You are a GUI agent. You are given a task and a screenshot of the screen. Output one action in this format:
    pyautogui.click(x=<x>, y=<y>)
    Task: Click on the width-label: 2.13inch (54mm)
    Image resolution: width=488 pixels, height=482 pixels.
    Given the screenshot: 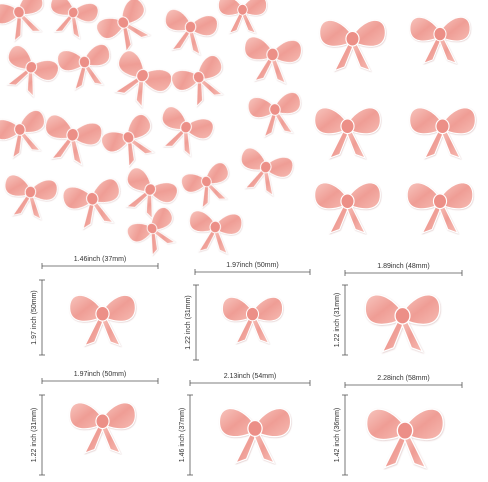 What is the action you would take?
    pyautogui.click(x=250, y=376)
    